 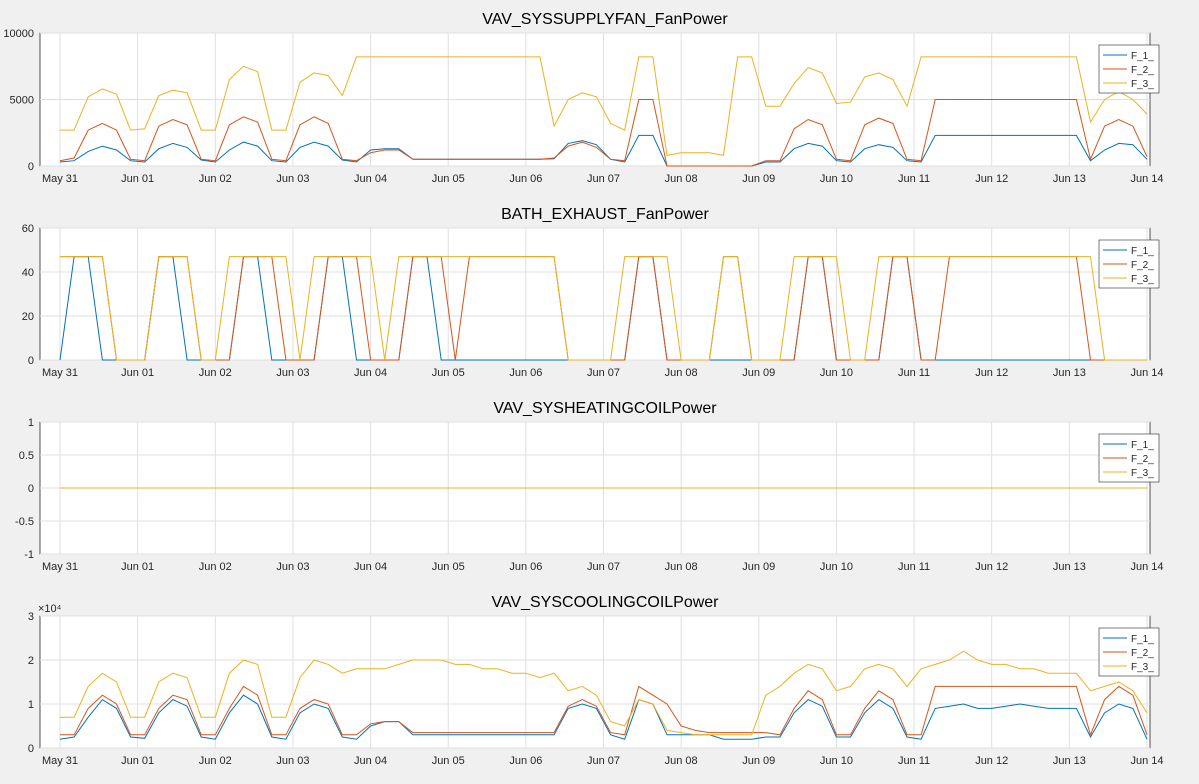 I want to click on y-exponent-label: ×10⁴, so click(x=50, y=609).